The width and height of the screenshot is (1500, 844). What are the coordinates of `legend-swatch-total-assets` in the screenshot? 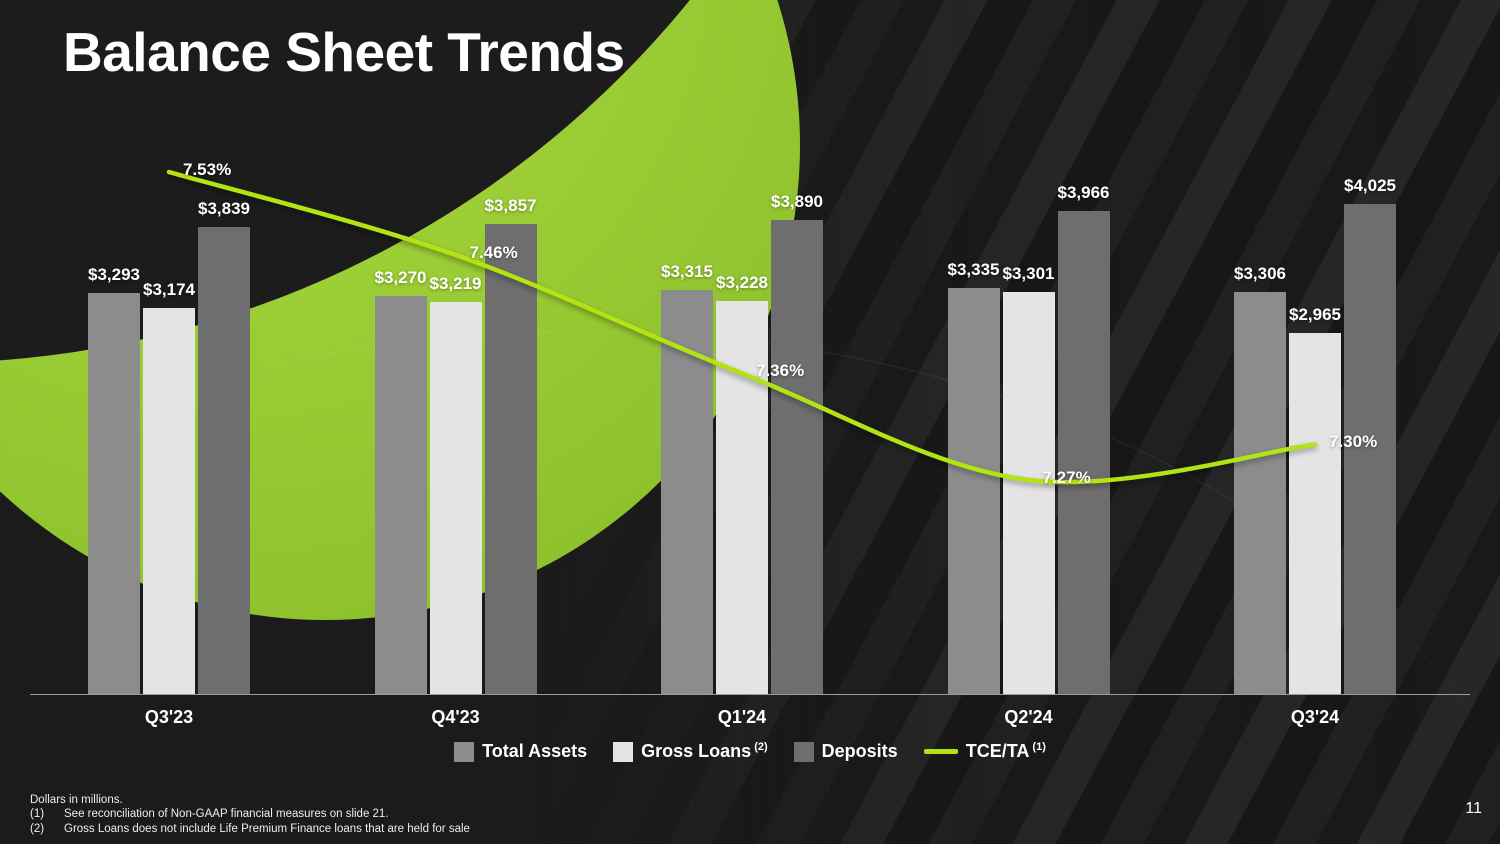 It's located at (464, 751).